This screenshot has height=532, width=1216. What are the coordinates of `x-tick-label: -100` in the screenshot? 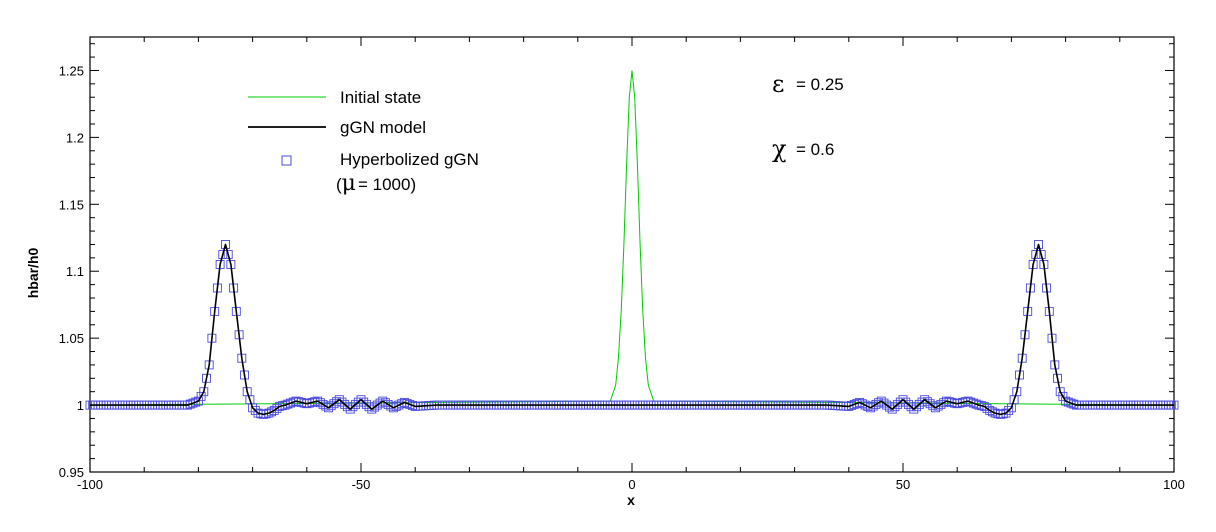 It's located at (90, 484).